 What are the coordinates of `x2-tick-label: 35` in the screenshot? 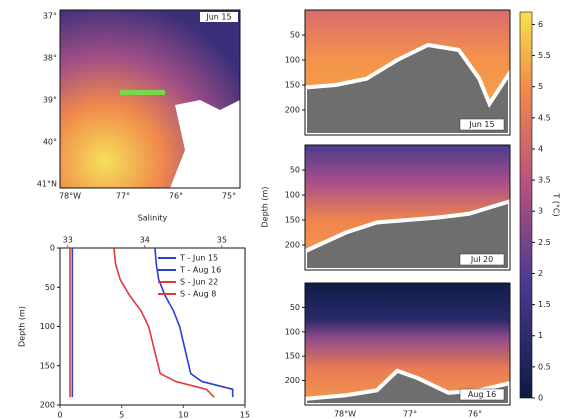 It's located at (222, 240).